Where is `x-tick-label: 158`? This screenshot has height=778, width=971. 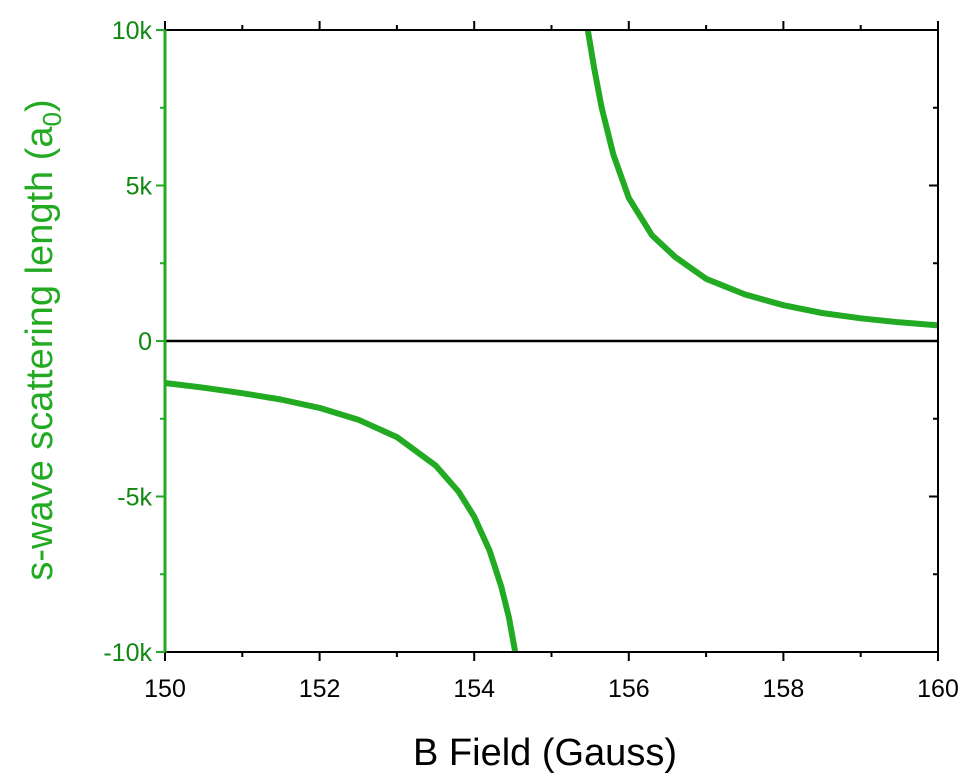 x-tick-label: 158 is located at coordinates (784, 689).